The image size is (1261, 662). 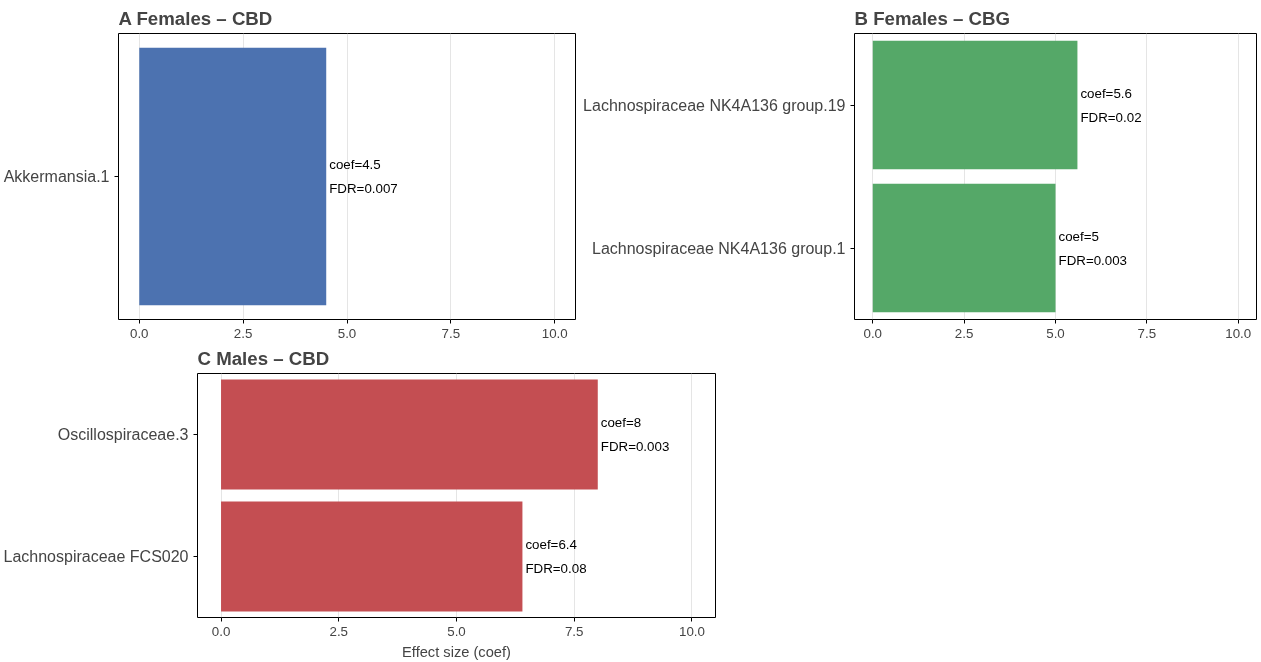 What do you see at coordinates (1111, 105) in the screenshot?
I see `text: coef=5.6 FDR=0.02` at bounding box center [1111, 105].